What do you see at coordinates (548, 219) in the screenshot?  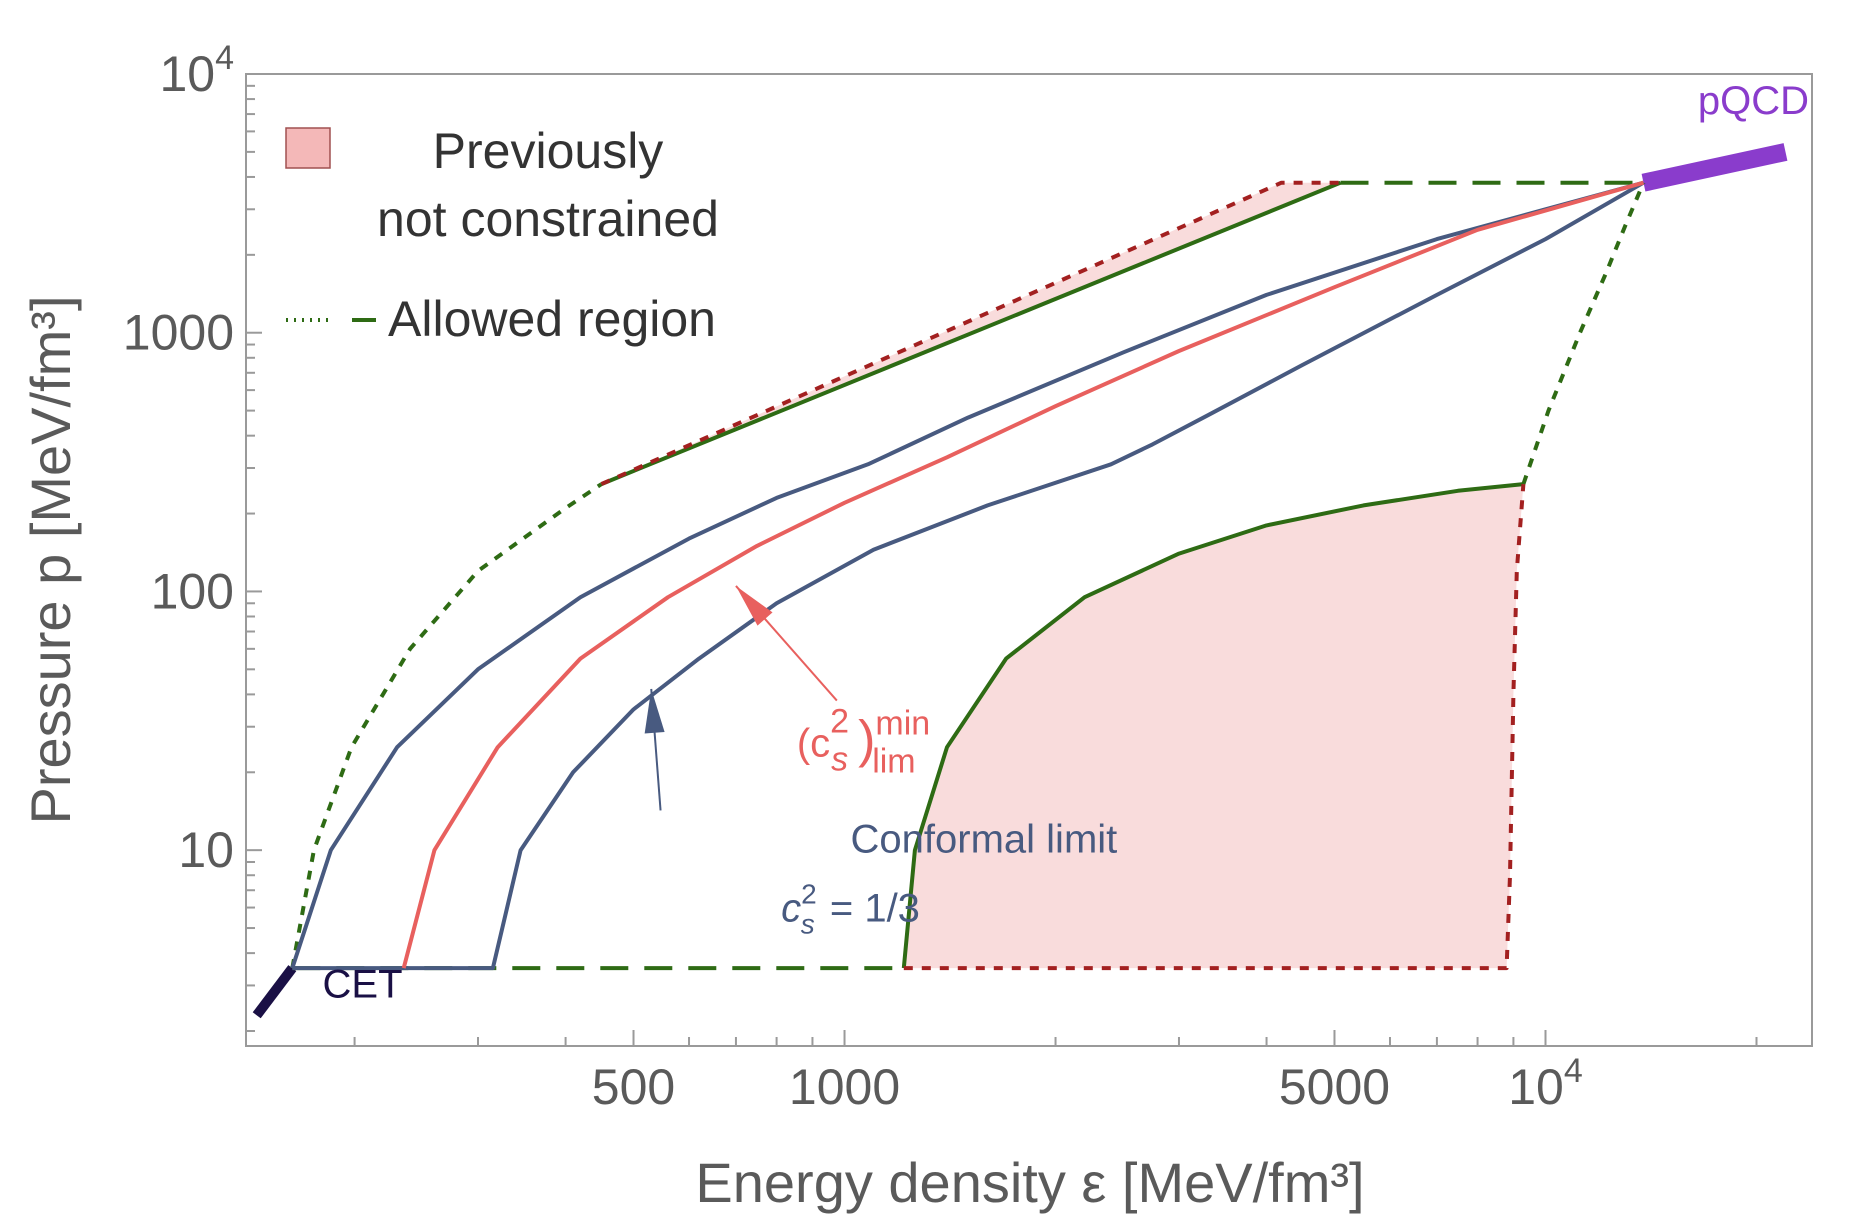 I see `legend-label-not-constrained-line2: not constrained` at bounding box center [548, 219].